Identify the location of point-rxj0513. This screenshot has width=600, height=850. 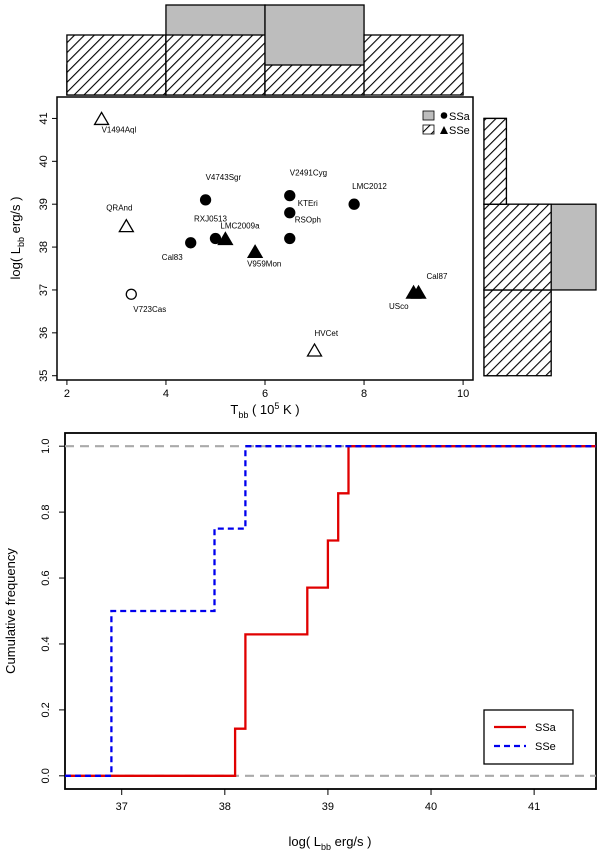
(215, 238).